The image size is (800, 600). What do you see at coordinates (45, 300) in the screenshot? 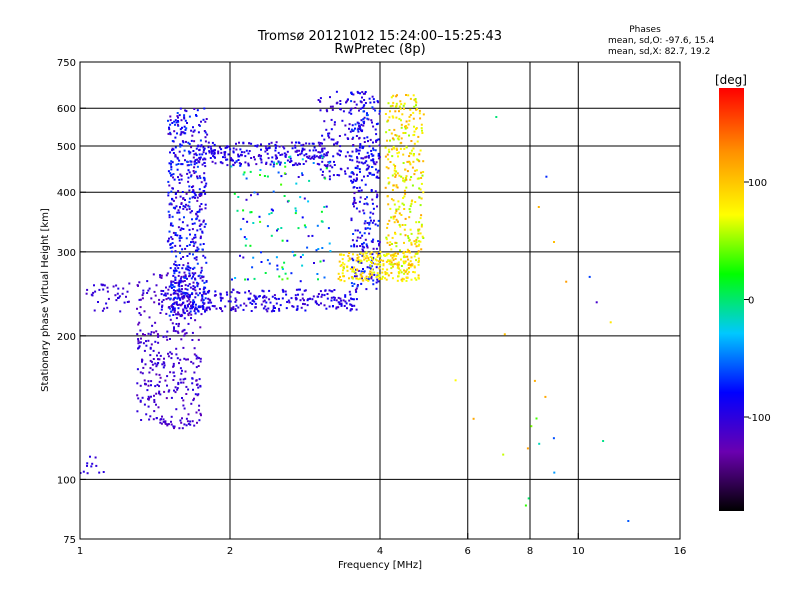
I see `y-axis-label: Stationary phase Virtual Height [km]` at bounding box center [45, 300].